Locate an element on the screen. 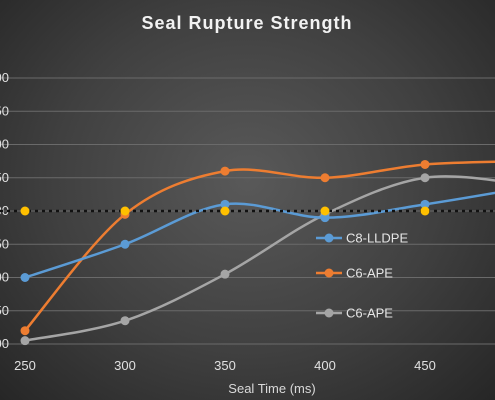  x-tick-label: 400 is located at coordinates (325, 365).